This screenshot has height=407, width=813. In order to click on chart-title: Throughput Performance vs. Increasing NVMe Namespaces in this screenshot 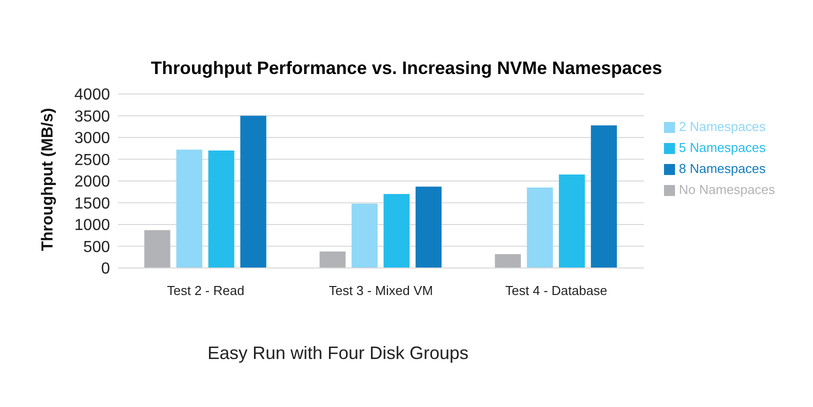, I will do `click(407, 68)`.